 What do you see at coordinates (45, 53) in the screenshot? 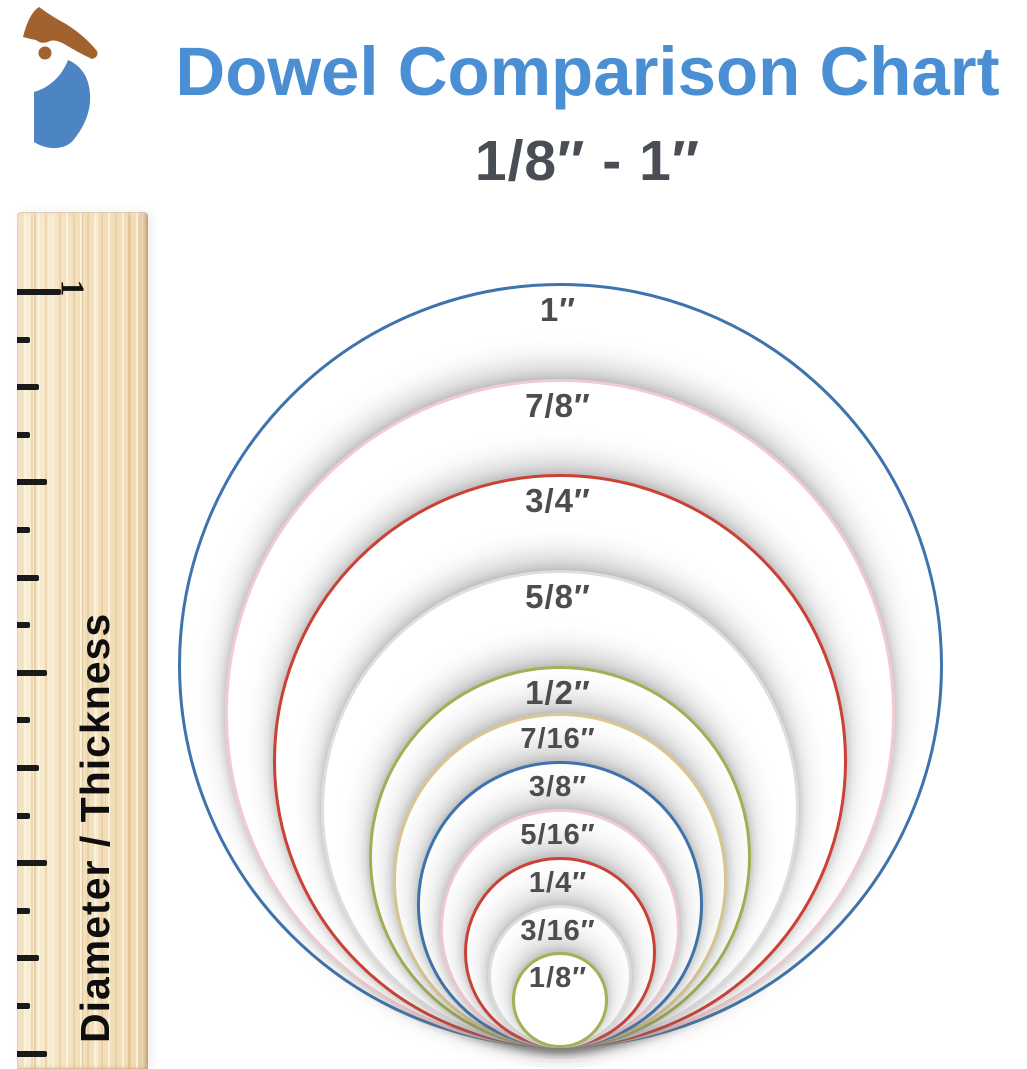
I see `logo-eye-icon` at bounding box center [45, 53].